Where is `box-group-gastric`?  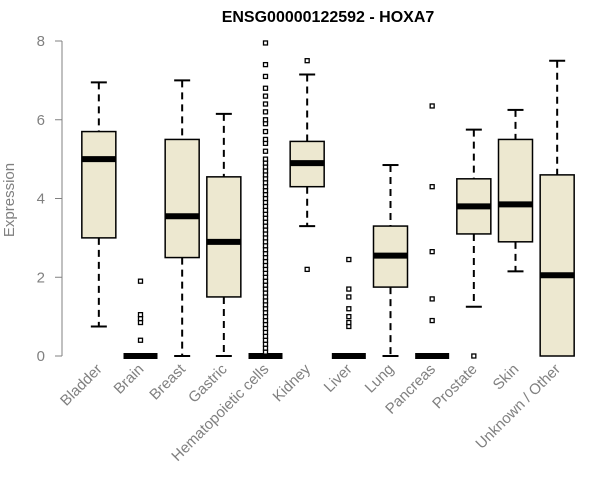
box-group-gastric is located at coordinates (224, 234).